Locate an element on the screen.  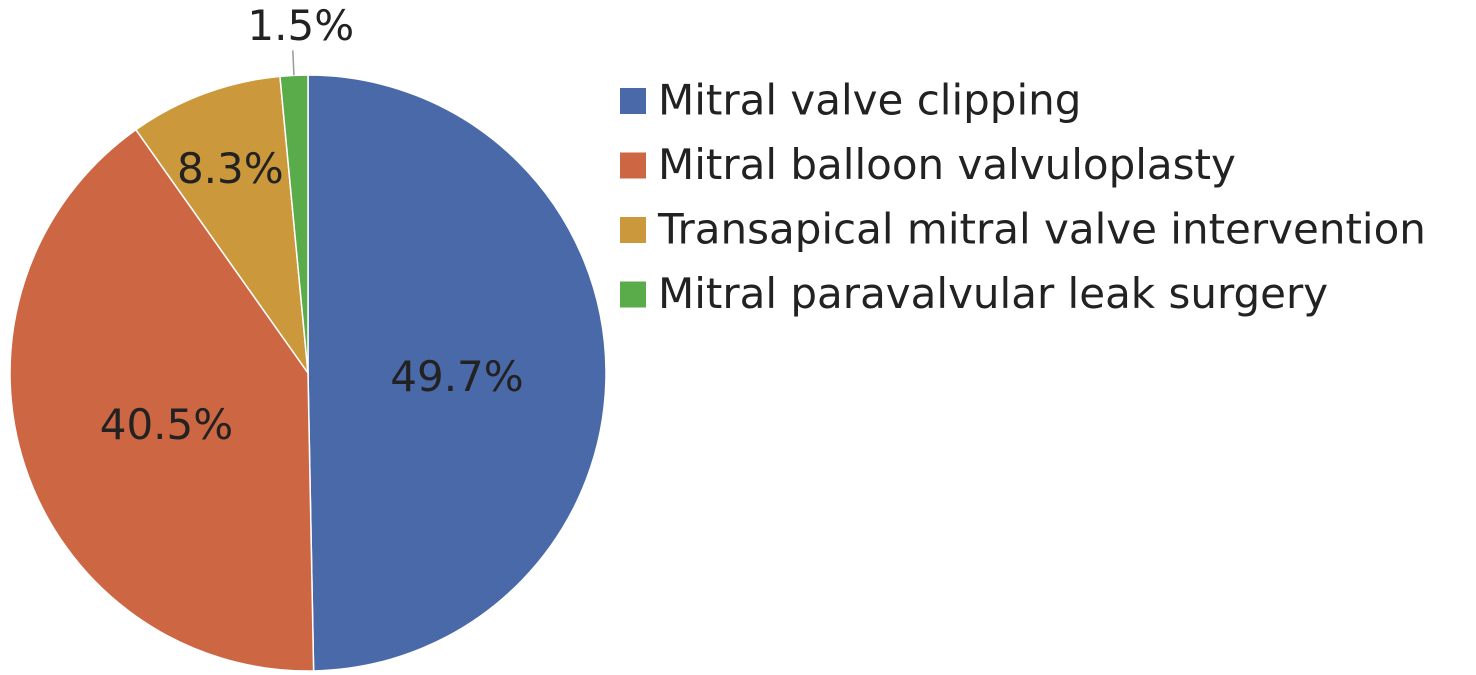
legend-label: Mitral paravalvular leak surgery is located at coordinates (993, 293).